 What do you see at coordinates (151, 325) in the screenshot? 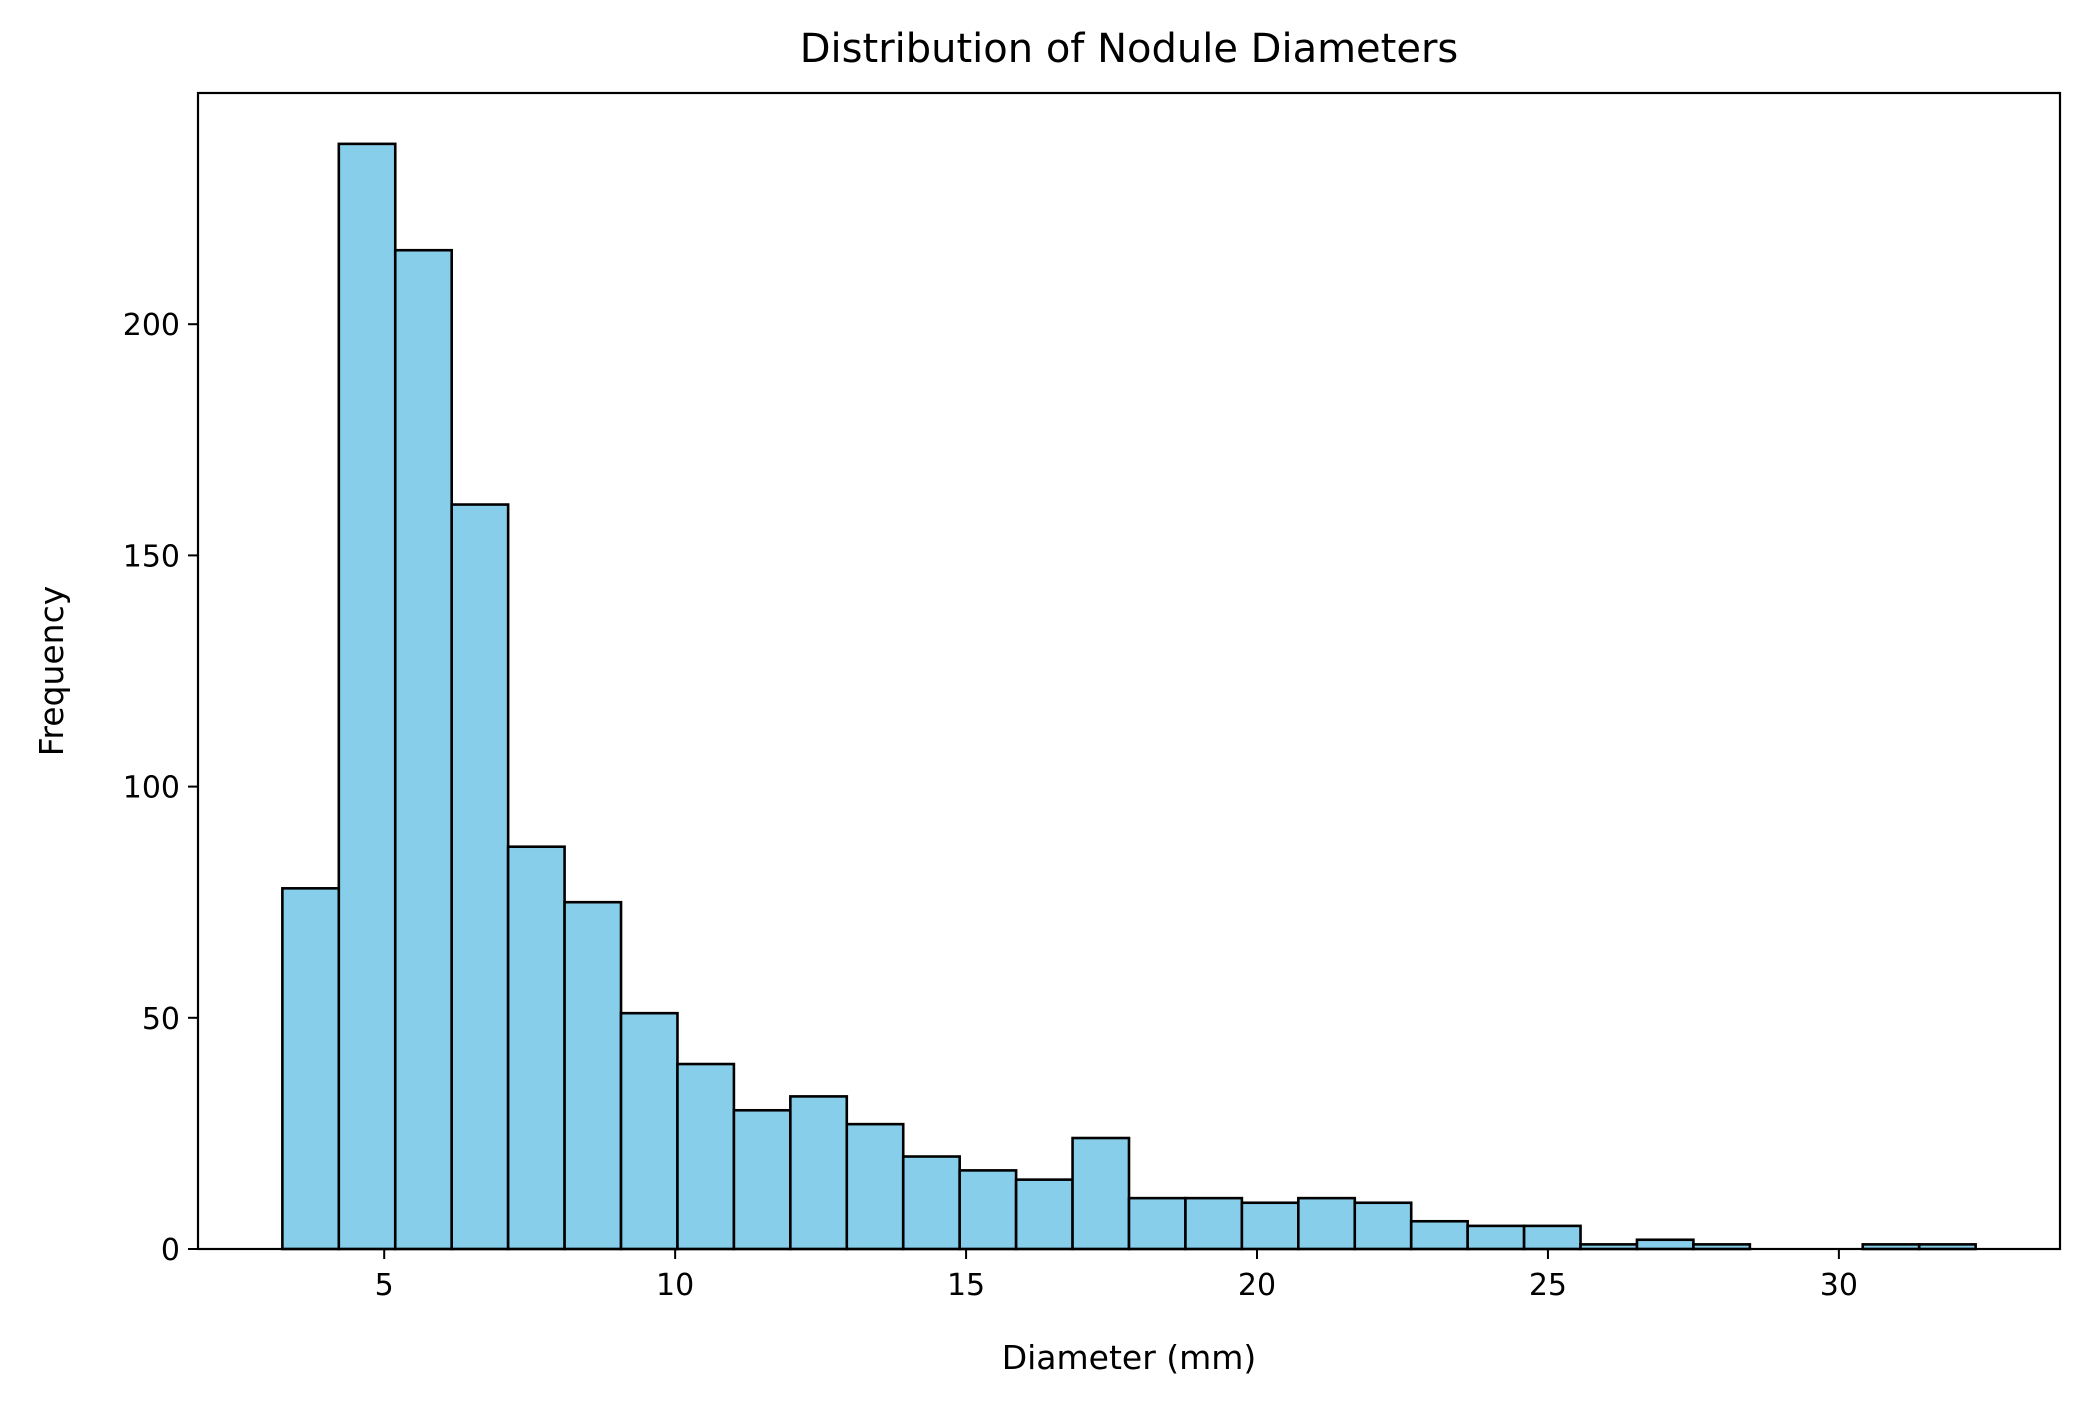
I see `y-tick-label: 200` at bounding box center [151, 325].